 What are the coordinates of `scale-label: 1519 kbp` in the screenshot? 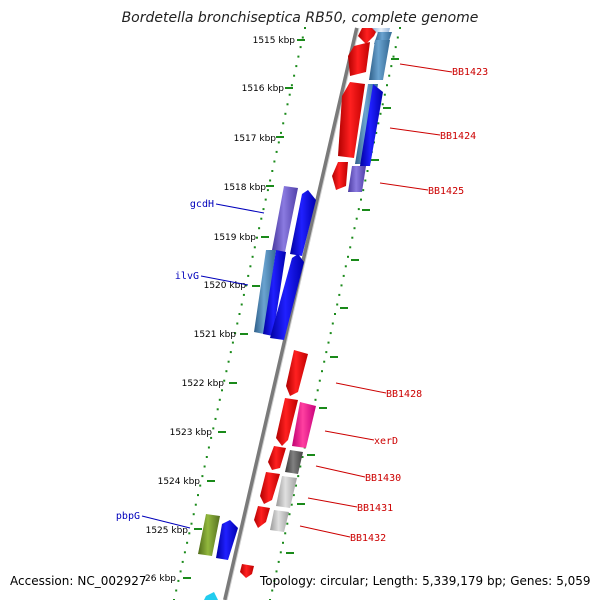 It's located at (235, 238).